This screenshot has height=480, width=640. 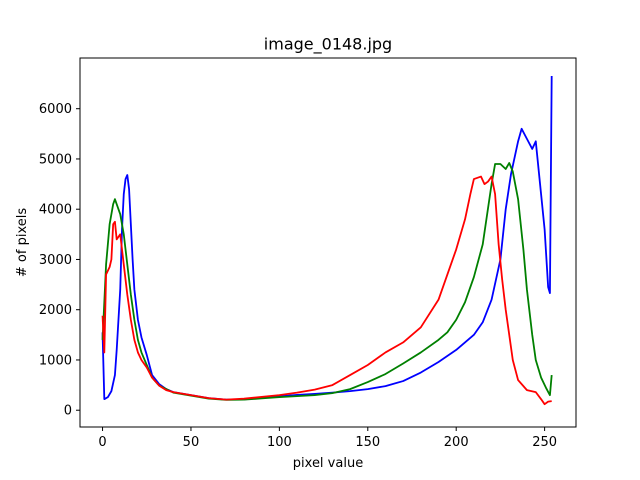 I want to click on x-tick-label: 50, so click(x=191, y=442).